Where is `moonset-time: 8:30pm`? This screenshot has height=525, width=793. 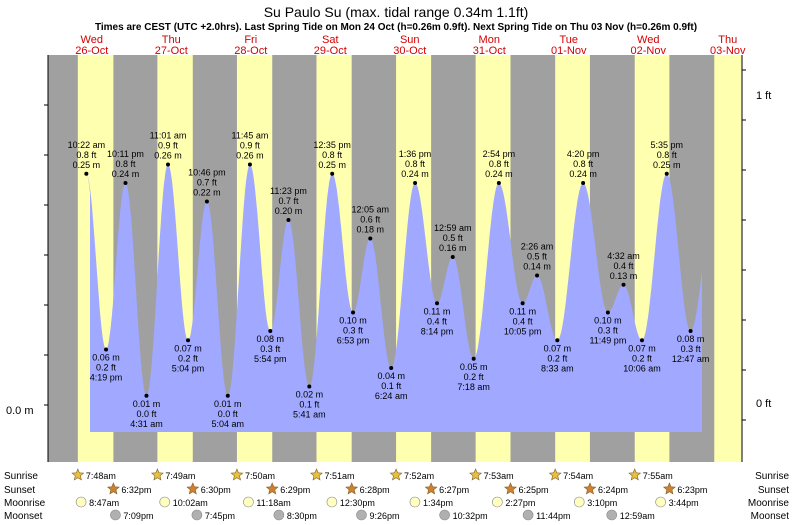 moonset-time: 8:30pm is located at coordinates (302, 516).